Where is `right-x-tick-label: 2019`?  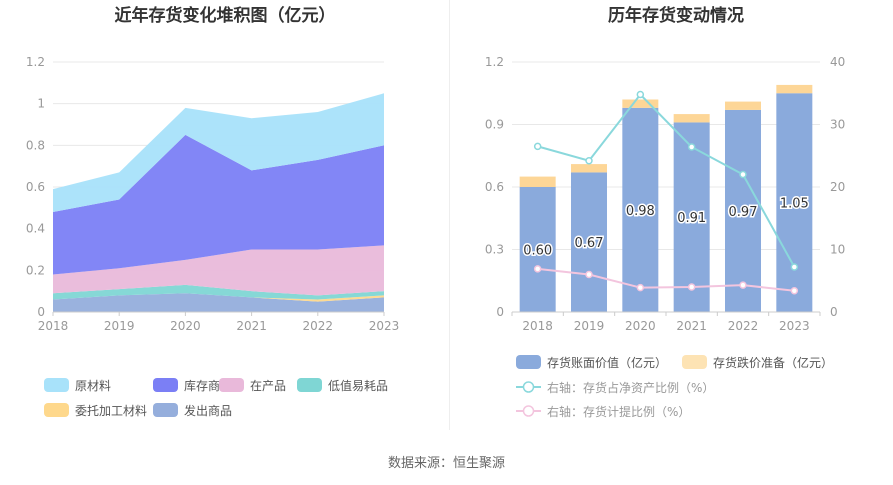
right-x-tick-label: 2019 is located at coordinates (589, 326).